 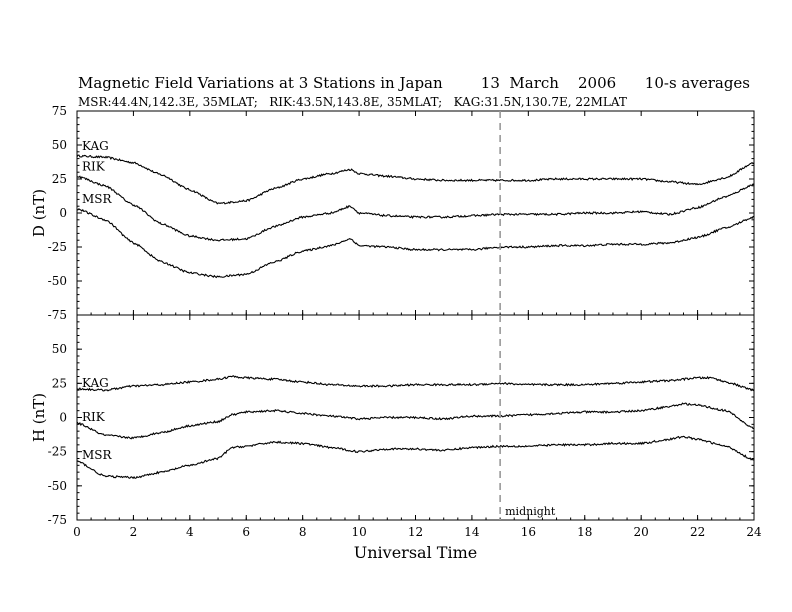 What do you see at coordinates (415, 208) in the screenshot?
I see `d-series-rik` at bounding box center [415, 208].